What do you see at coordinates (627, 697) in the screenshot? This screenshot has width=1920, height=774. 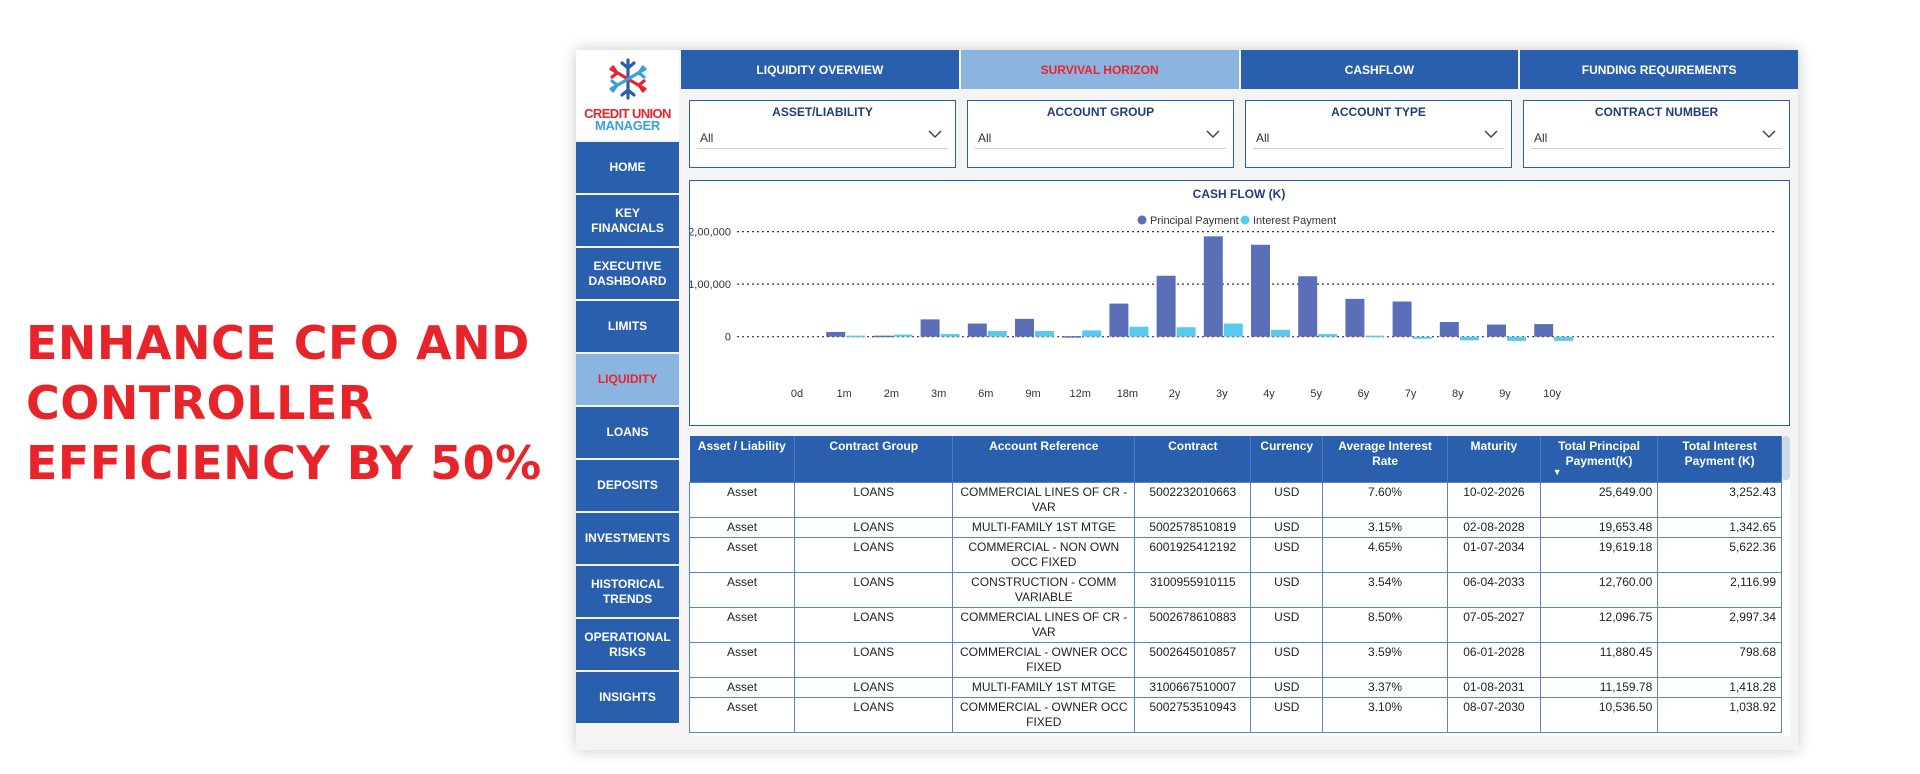 I see `sidebar-item-insights: INSIGHTS` at bounding box center [627, 697].